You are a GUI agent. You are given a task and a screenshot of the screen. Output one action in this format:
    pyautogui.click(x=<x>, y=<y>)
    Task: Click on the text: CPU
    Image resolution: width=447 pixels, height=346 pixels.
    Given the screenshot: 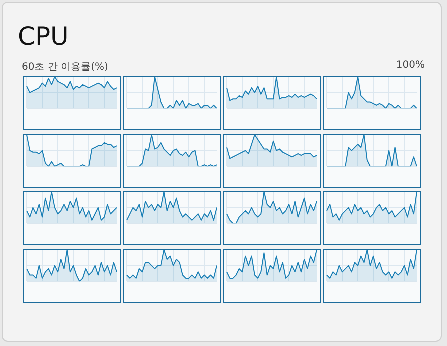 What is the action you would take?
    pyautogui.click(x=43, y=36)
    